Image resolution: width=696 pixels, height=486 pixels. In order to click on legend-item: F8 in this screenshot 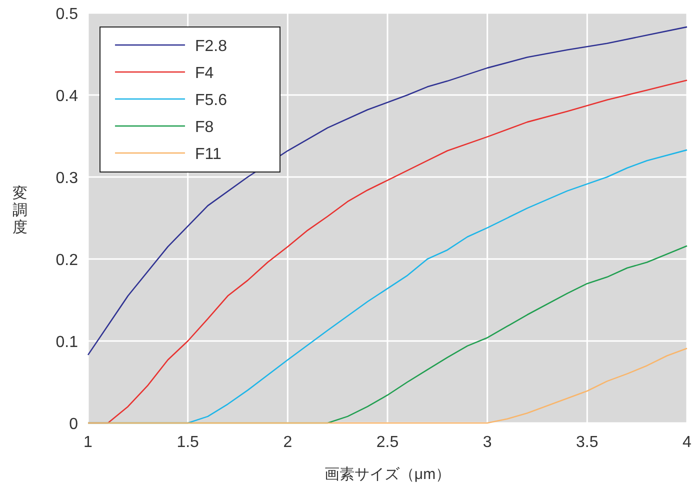, I will do `click(204, 127)`.